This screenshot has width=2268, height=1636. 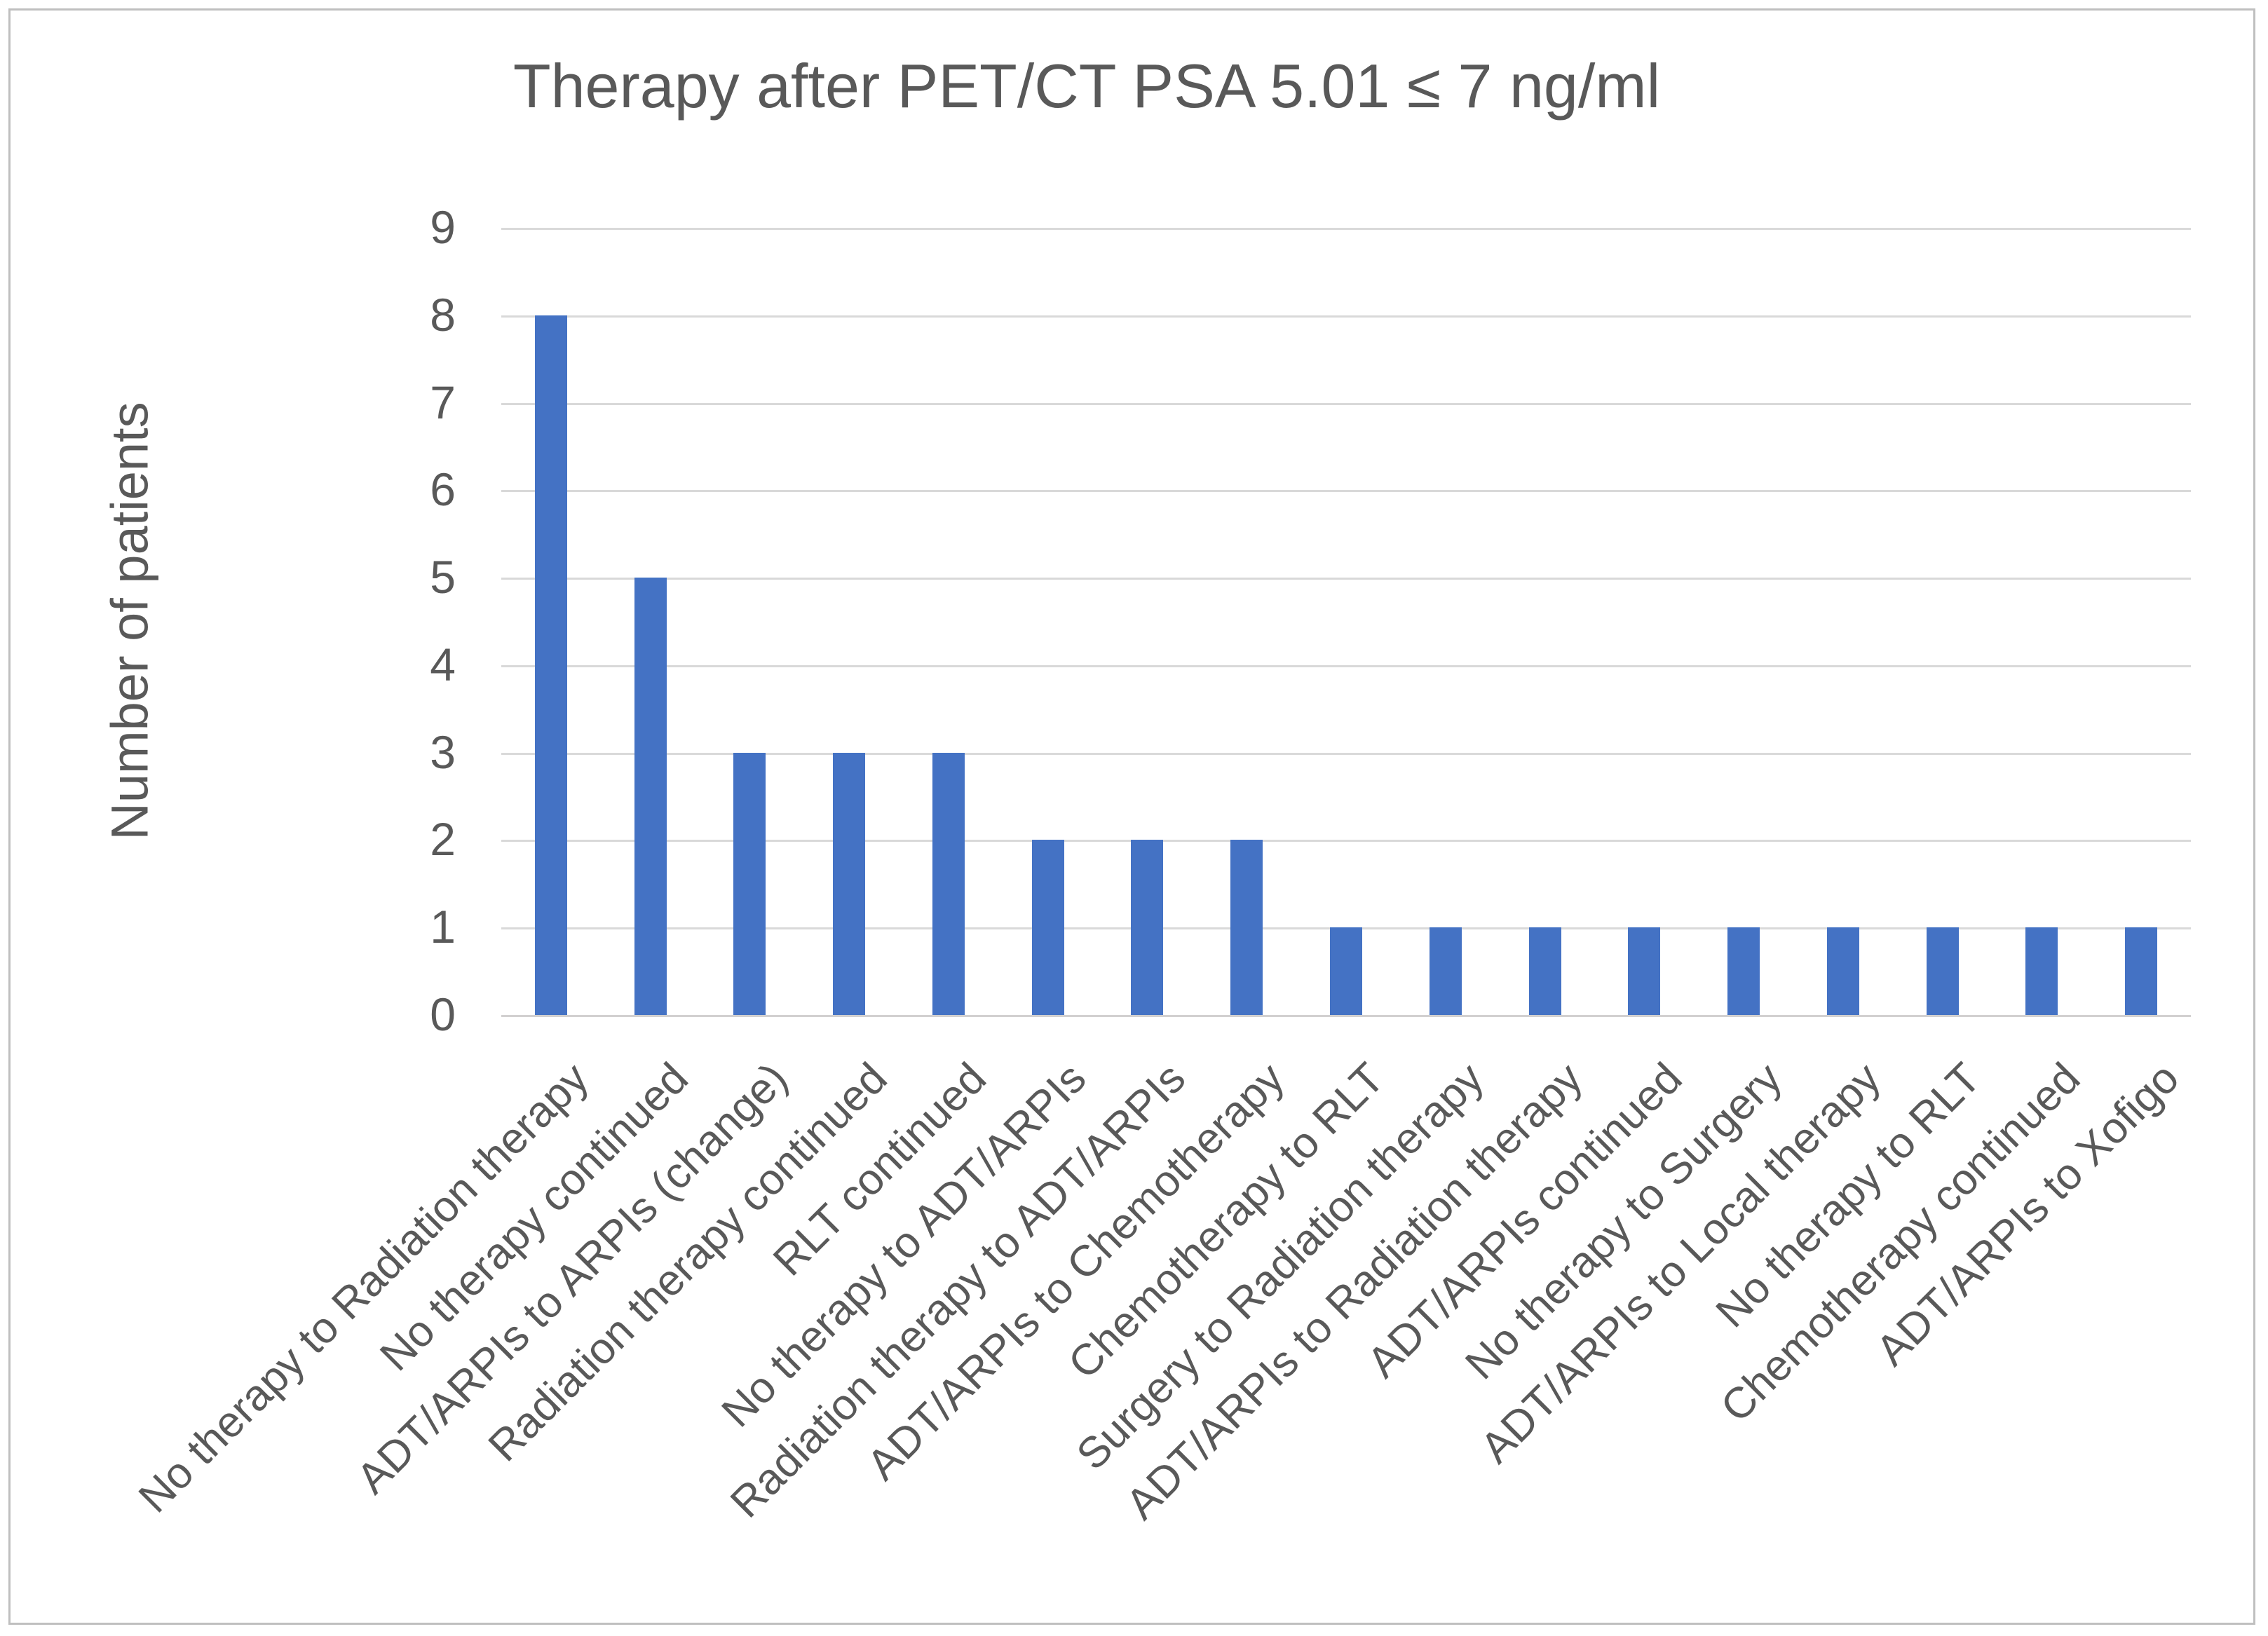 What do you see at coordinates (129, 621) in the screenshot?
I see `y-axis-title: Number of patients` at bounding box center [129, 621].